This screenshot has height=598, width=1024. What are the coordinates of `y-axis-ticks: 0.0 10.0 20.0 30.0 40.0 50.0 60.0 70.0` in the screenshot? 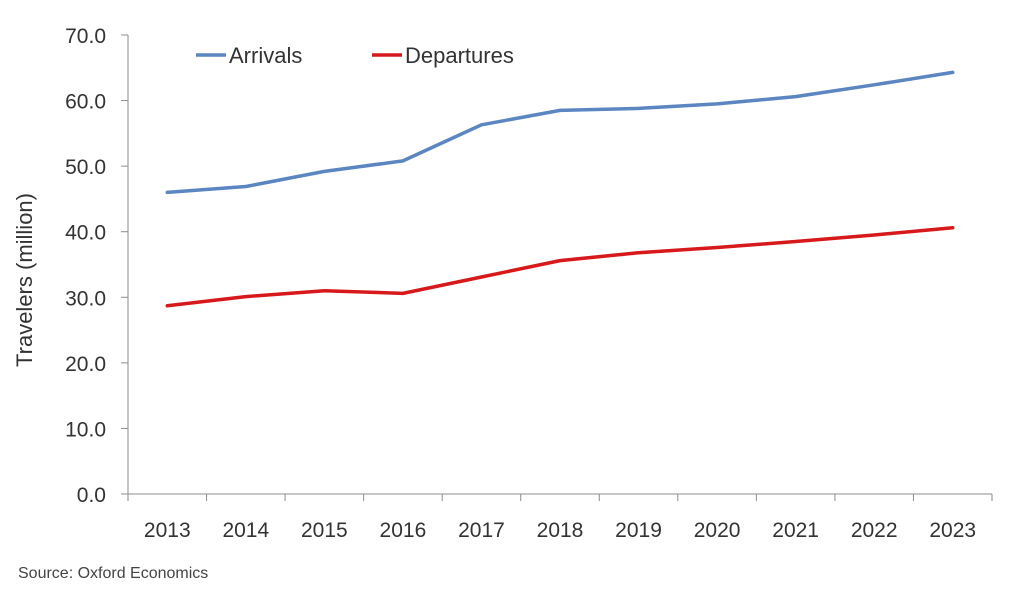 It's located at (96, 266).